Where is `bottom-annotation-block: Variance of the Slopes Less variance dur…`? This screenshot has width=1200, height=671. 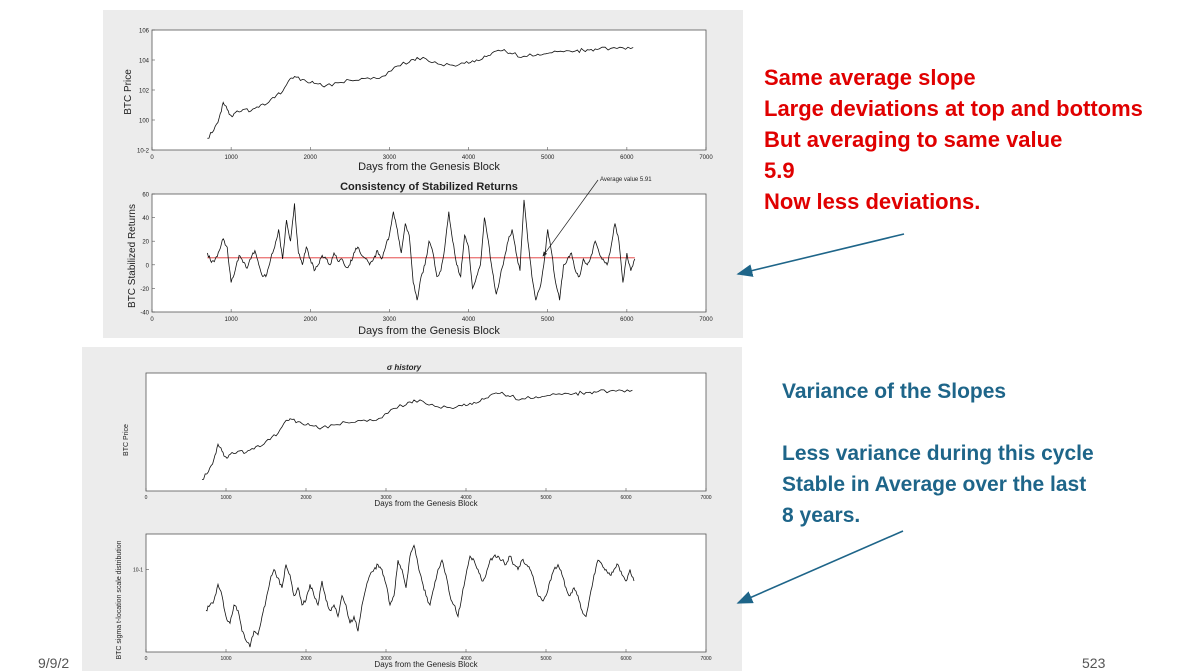 bottom-annotation-block: Variance of the Slopes Less variance dur… is located at coordinates (987, 453).